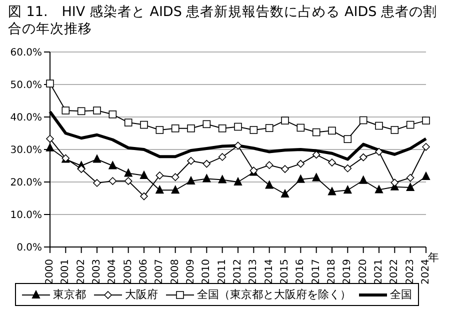  What do you see at coordinates (26, 118) in the screenshot?
I see `y-tick-label: 40.0%` at bounding box center [26, 118].